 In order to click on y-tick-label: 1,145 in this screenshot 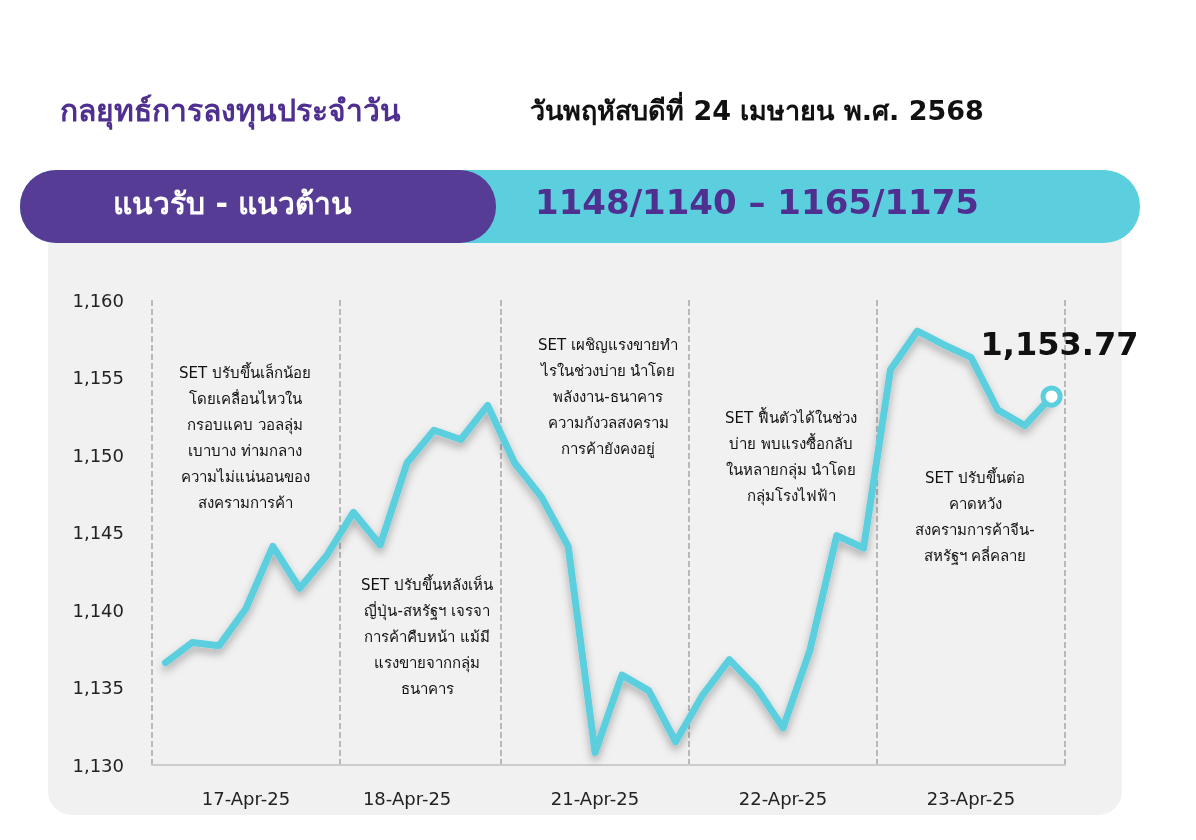, I will do `click(98, 532)`.